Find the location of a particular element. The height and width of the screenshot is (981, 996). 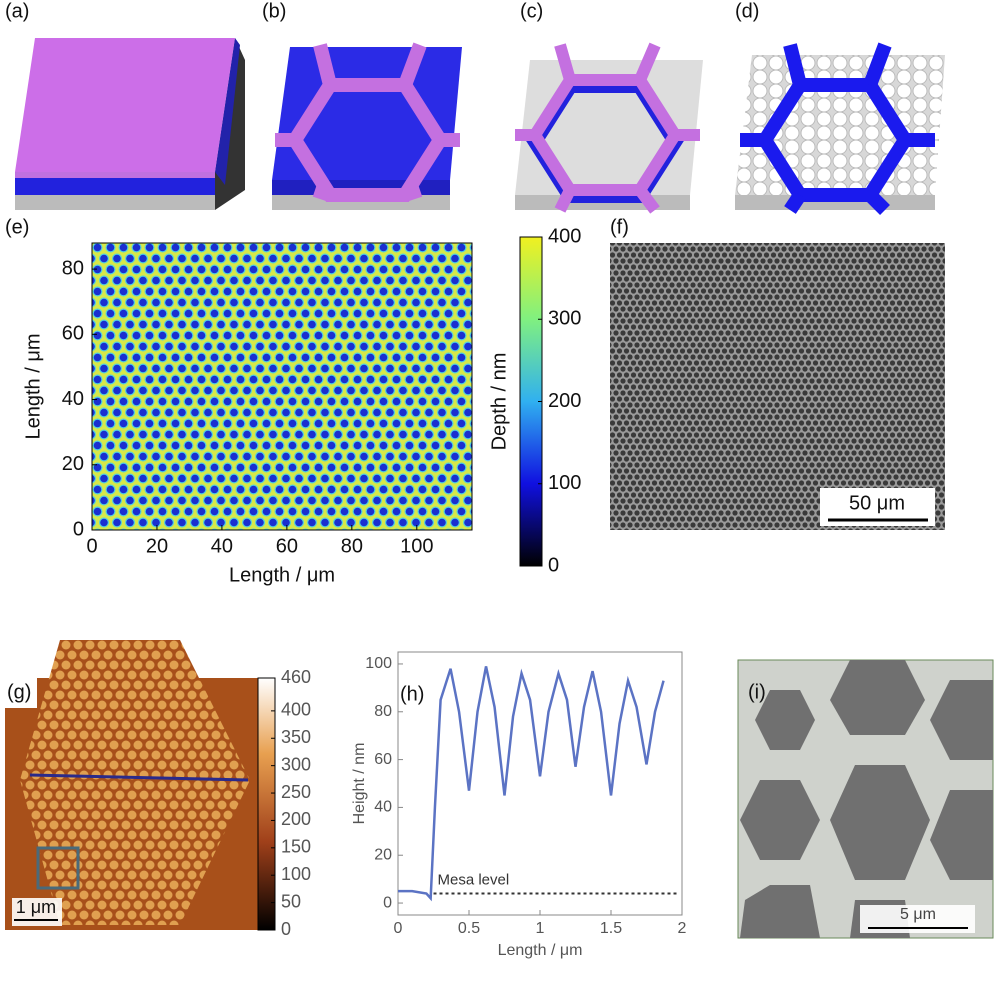

panel-label: (f) is located at coordinates (619, 227).